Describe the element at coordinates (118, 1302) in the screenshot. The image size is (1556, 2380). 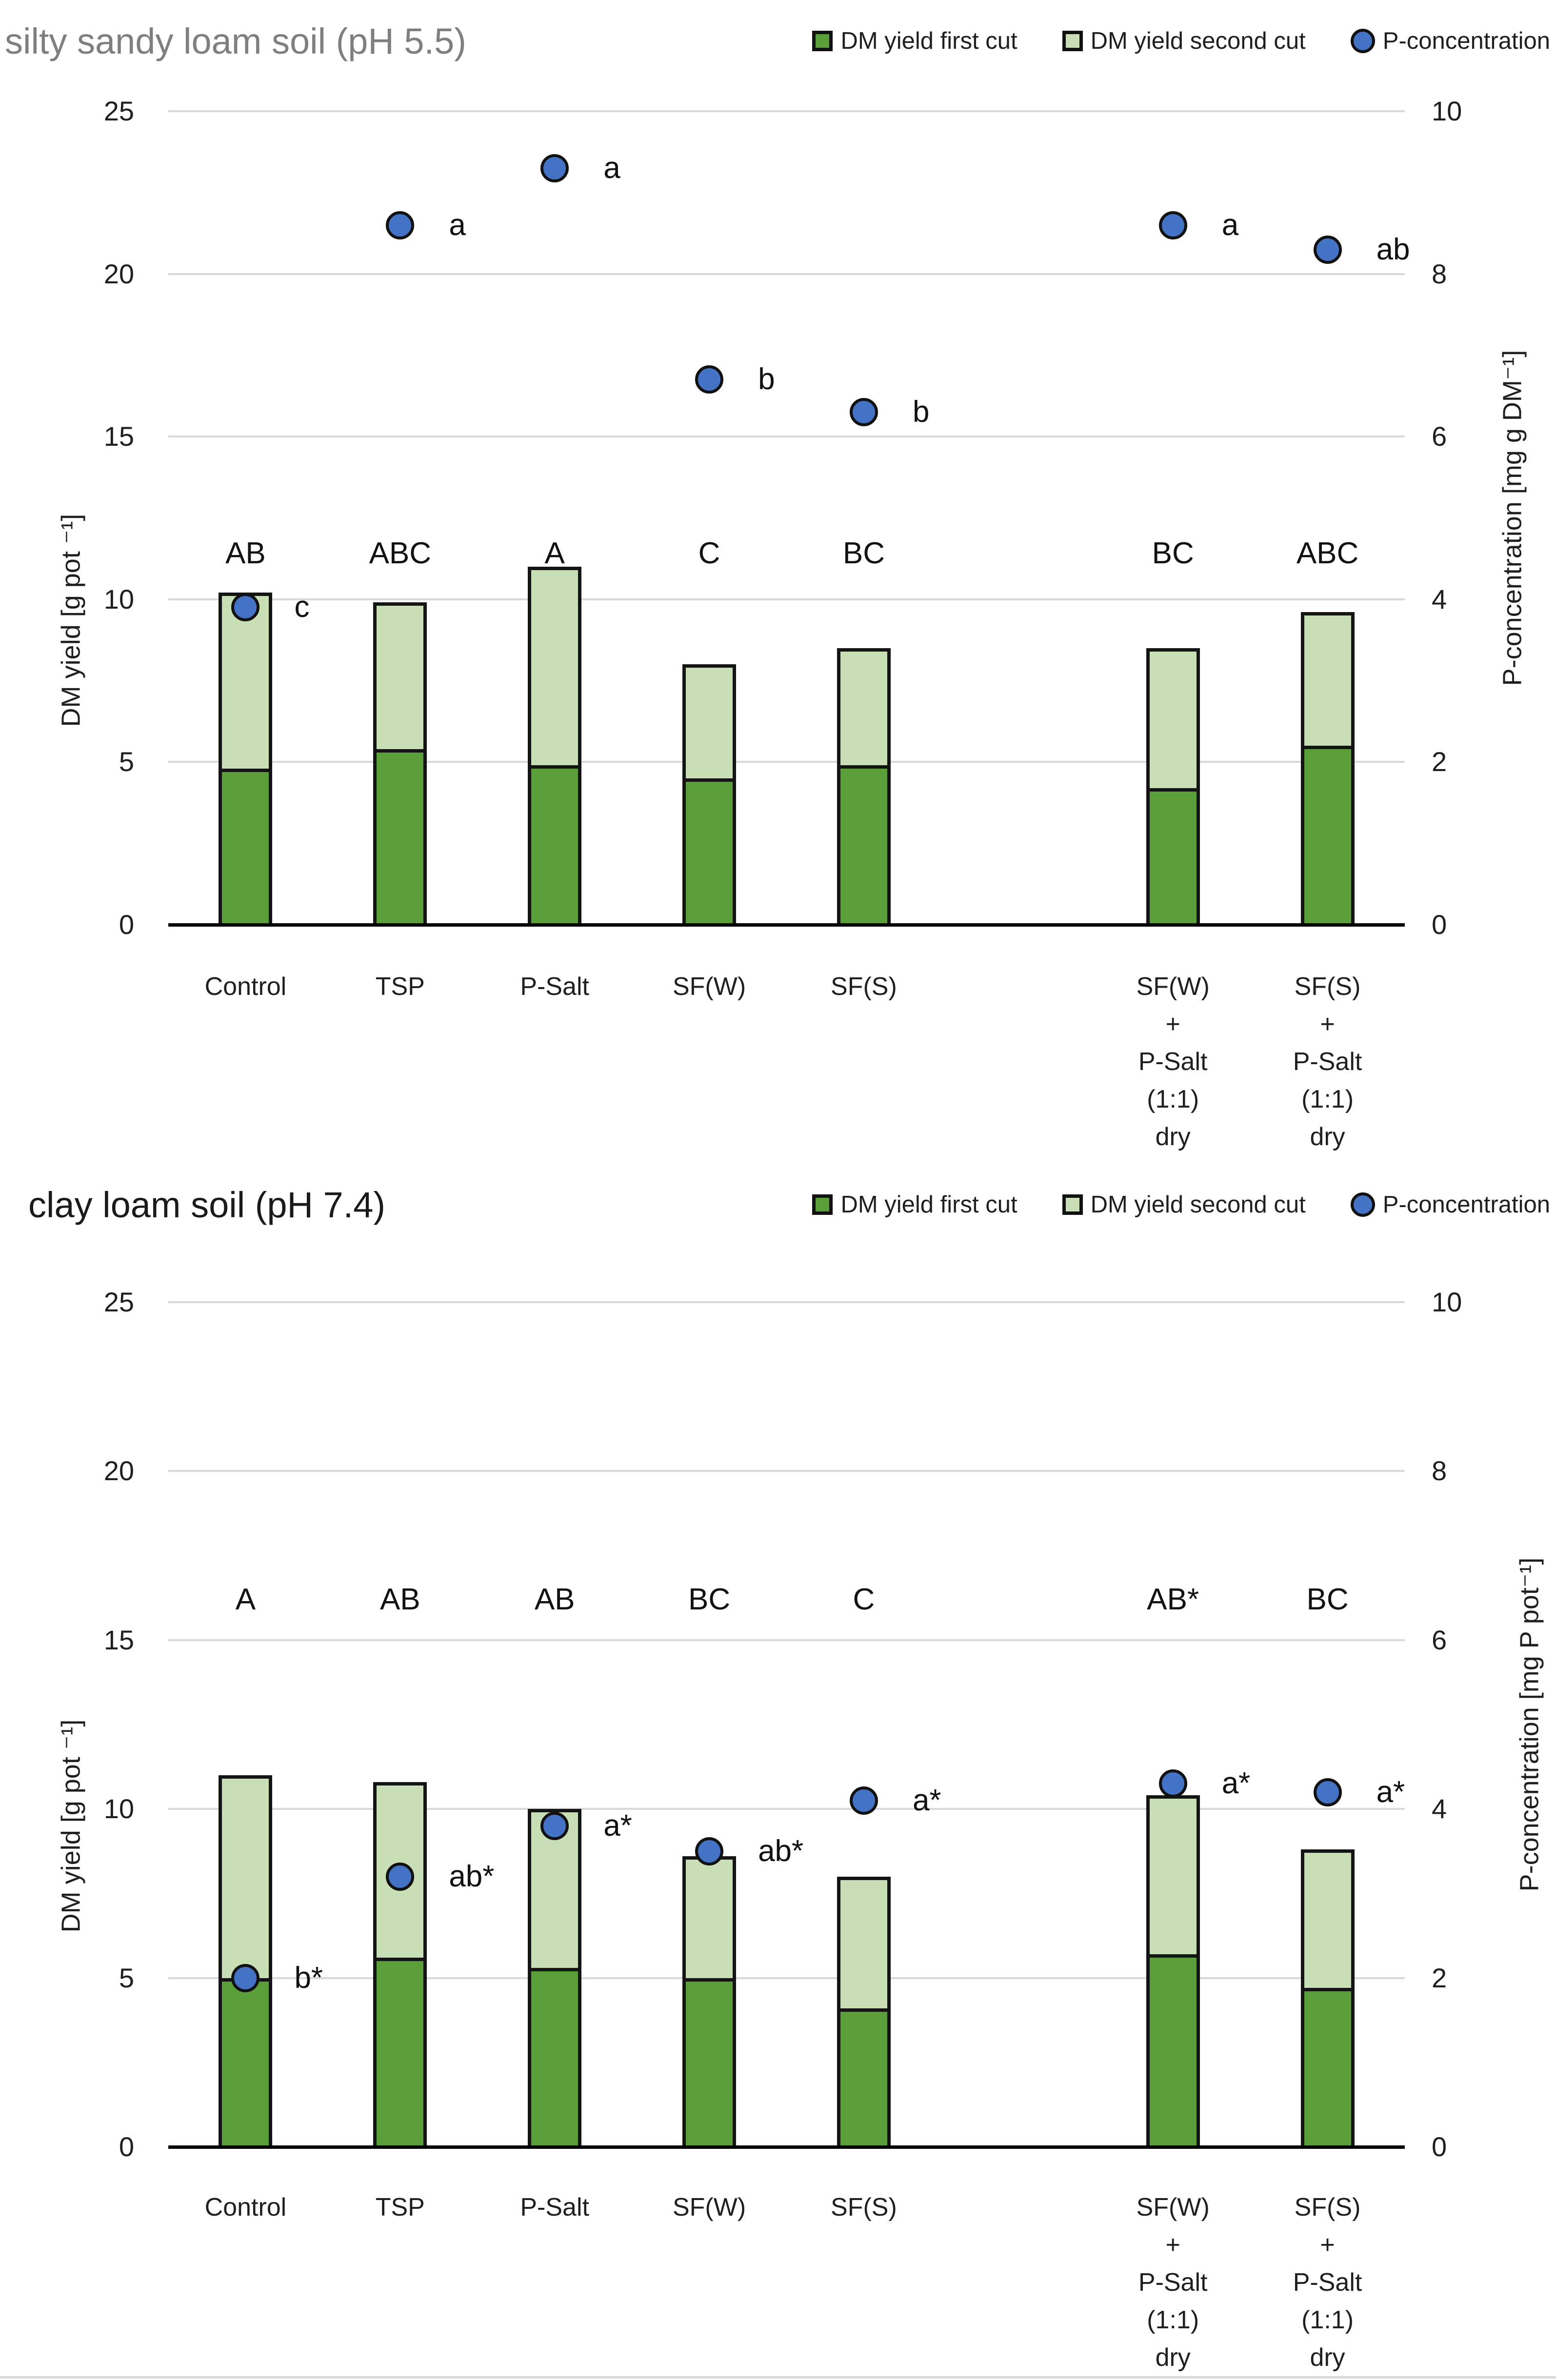
I see `left-axis-tick: 25` at that location.